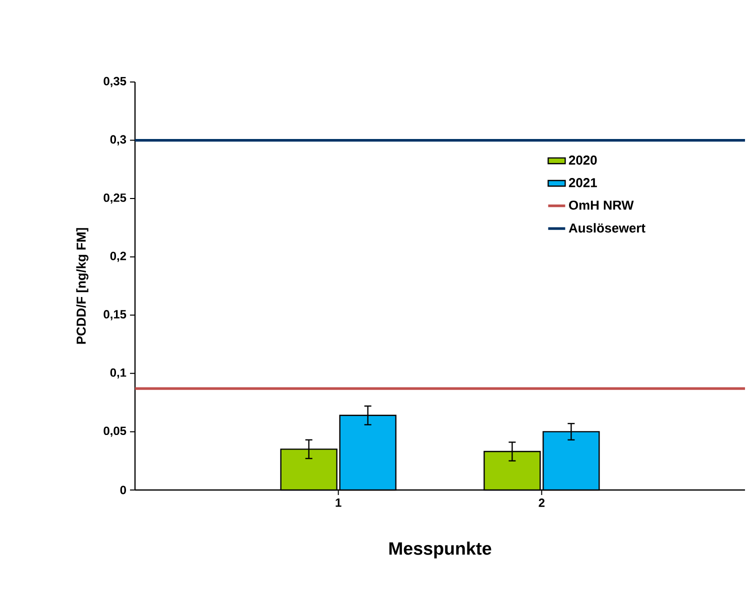 Image resolution: width=751 pixels, height=614 pixels. What do you see at coordinates (607, 228) in the screenshot?
I see `legend-label: Auslösewert` at bounding box center [607, 228].